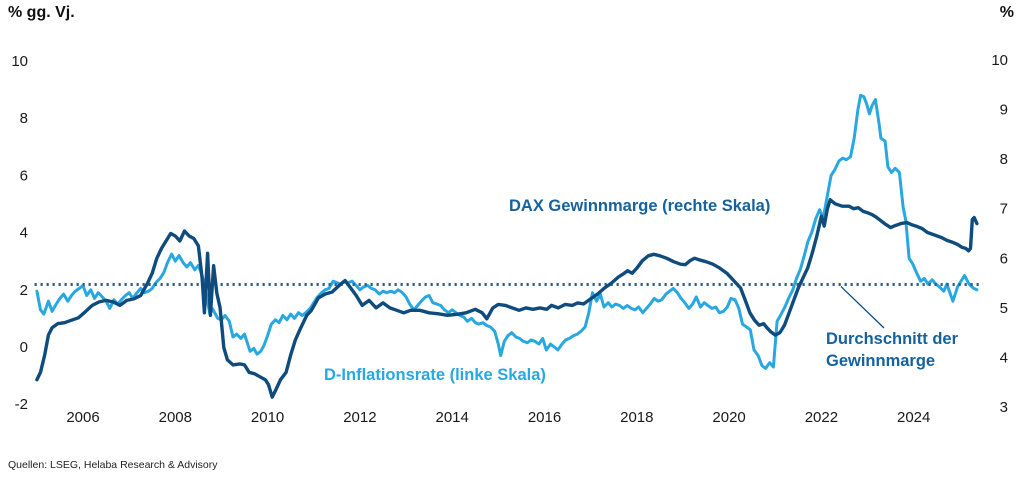 Image resolution: width=1024 pixels, height=479 pixels. What do you see at coordinates (1004, 407) in the screenshot?
I see `right-axis-tick: 3` at bounding box center [1004, 407].